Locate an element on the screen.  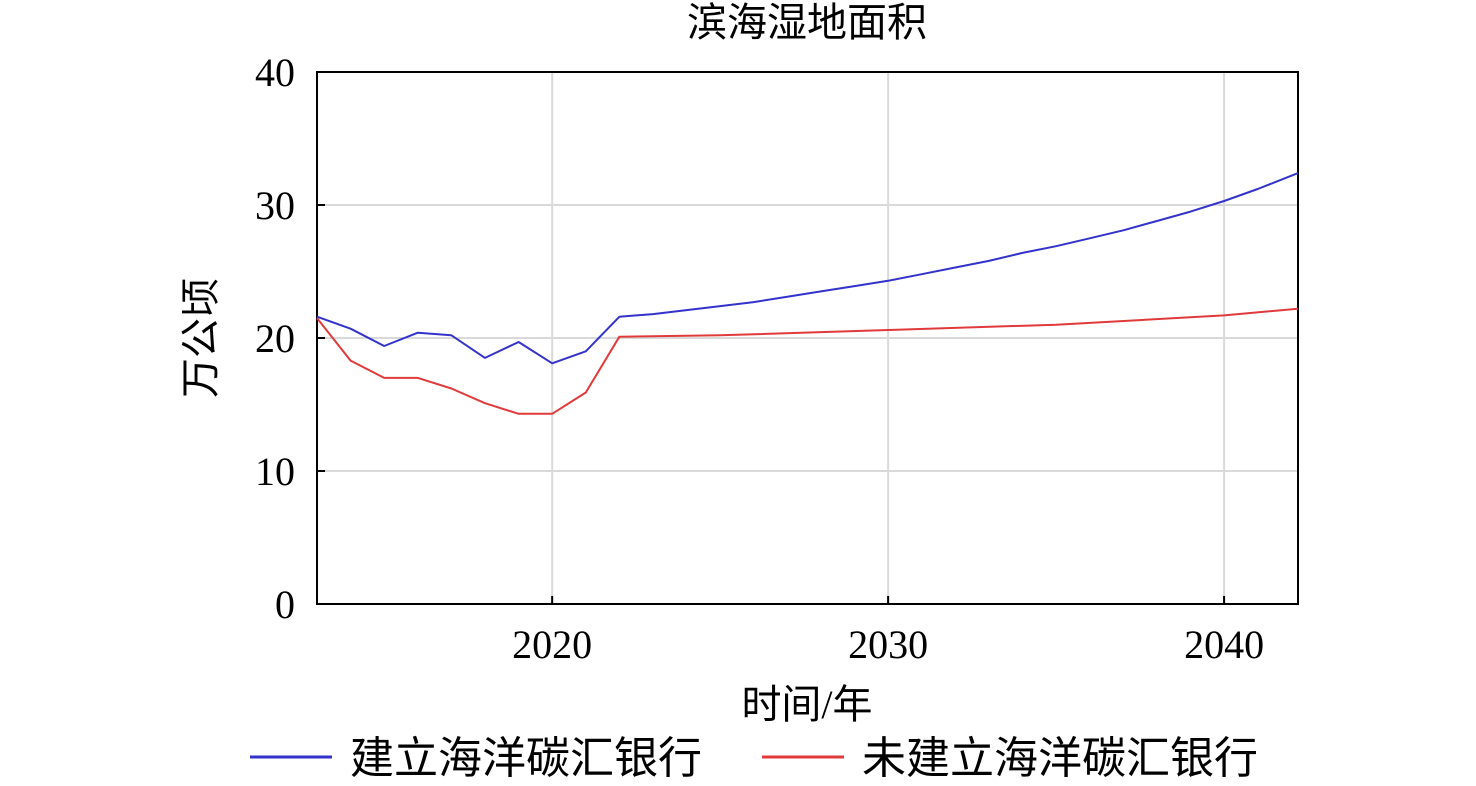
y-tick-label: 40 is located at coordinates (275, 72).